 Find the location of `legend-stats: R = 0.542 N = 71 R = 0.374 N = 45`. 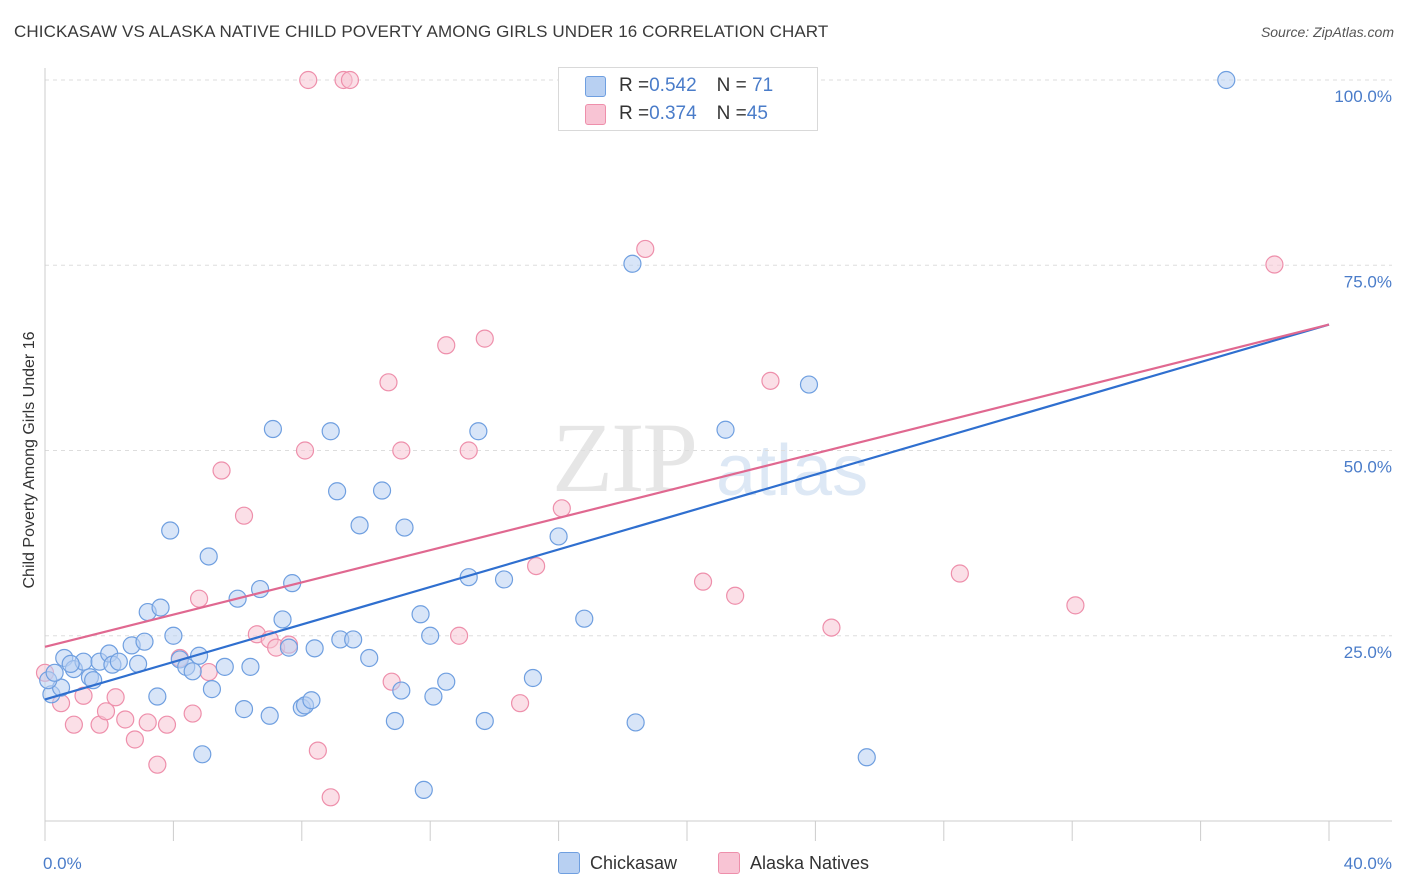

legend-stats: R = 0.542 N = 71 R = 0.374 N = 45 is located at coordinates (688, 99).